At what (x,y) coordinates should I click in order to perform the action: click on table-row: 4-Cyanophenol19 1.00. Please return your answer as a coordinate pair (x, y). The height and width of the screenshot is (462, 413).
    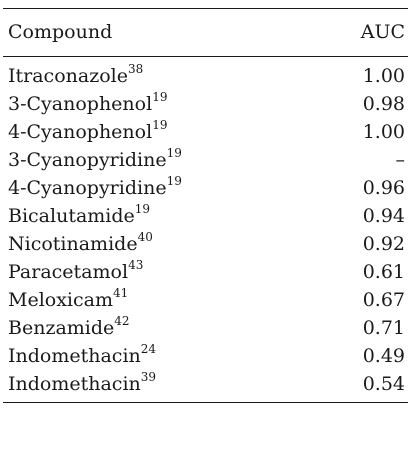
    Looking at the image, I should click on (206, 132).